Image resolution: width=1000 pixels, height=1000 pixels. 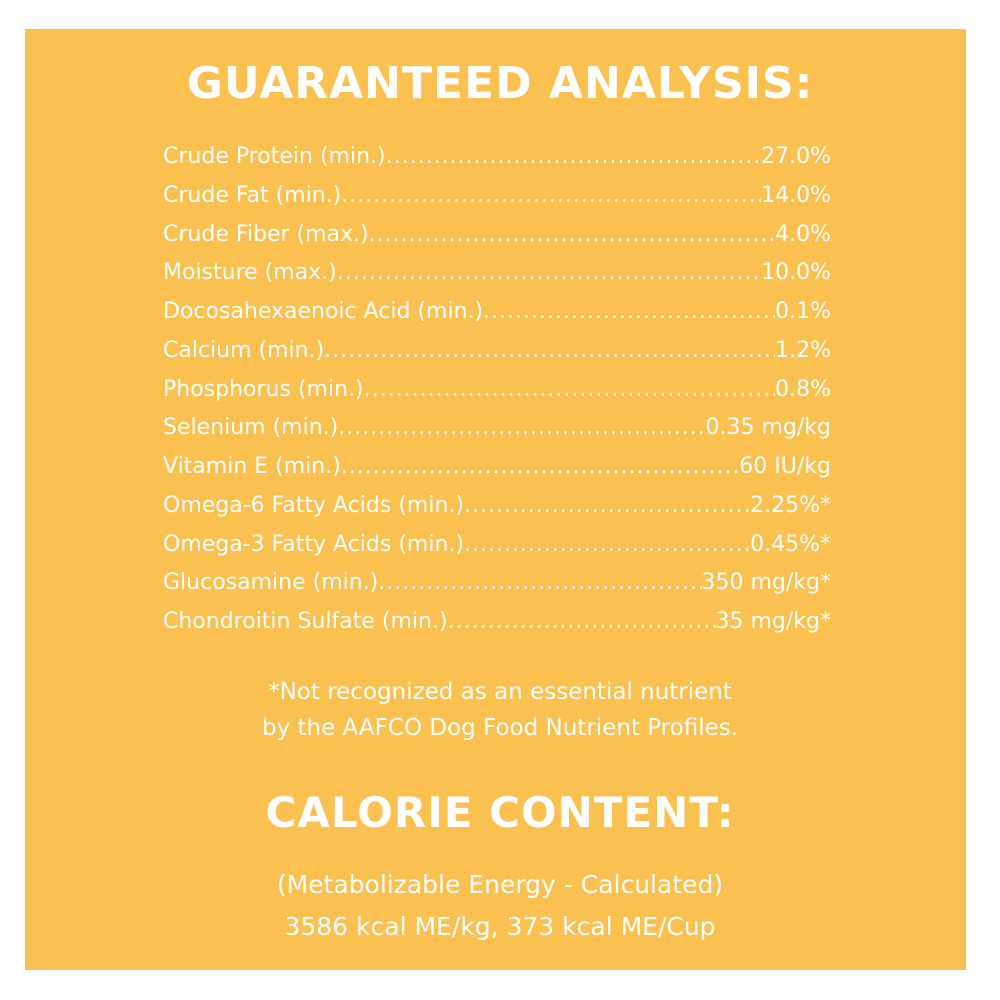 I want to click on nutrient-value: 0.45%*, so click(x=790, y=544).